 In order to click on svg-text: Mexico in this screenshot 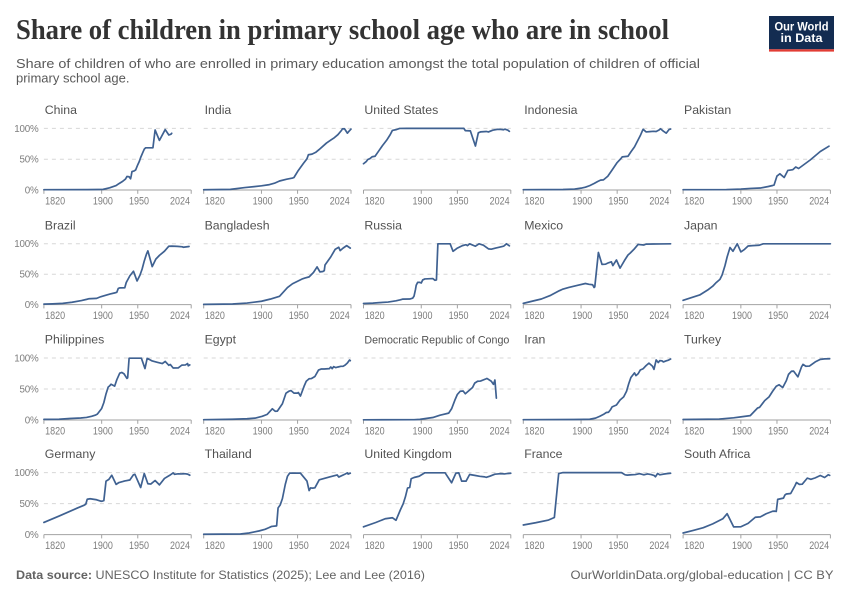, I will do `click(543, 225)`.